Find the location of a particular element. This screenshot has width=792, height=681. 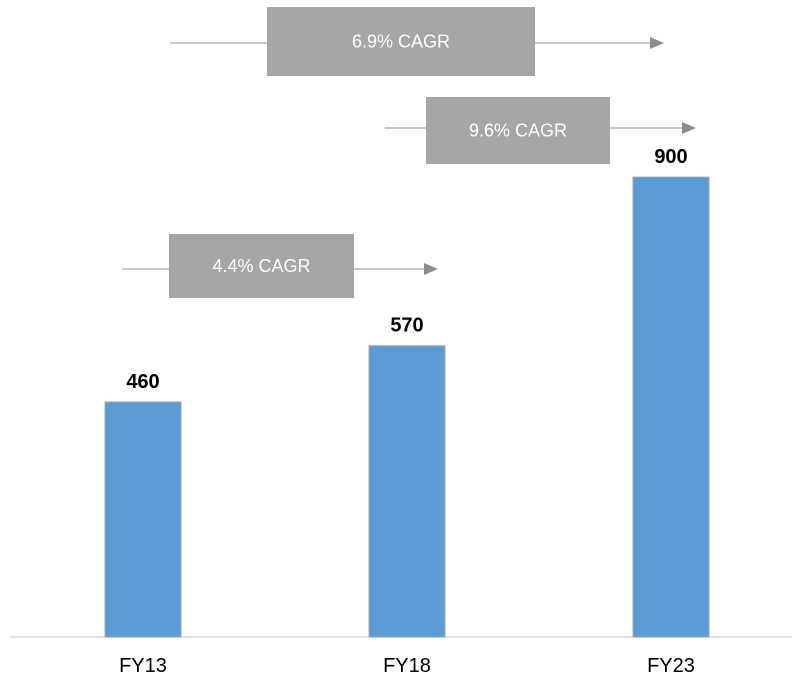

x-tick-labels-group: FY13 FY18 FY23 is located at coordinates (407, 666).